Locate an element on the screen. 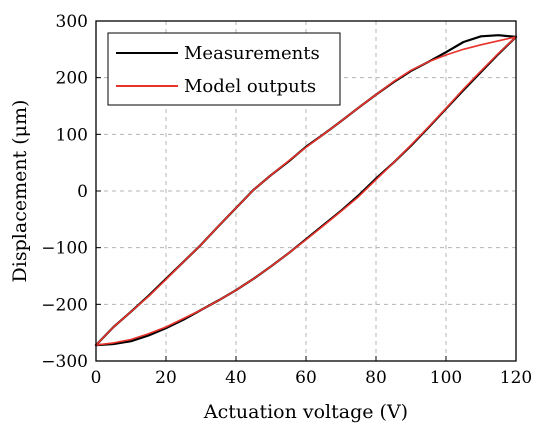 The height and width of the screenshot is (431, 550). legend-box is located at coordinates (224, 69).